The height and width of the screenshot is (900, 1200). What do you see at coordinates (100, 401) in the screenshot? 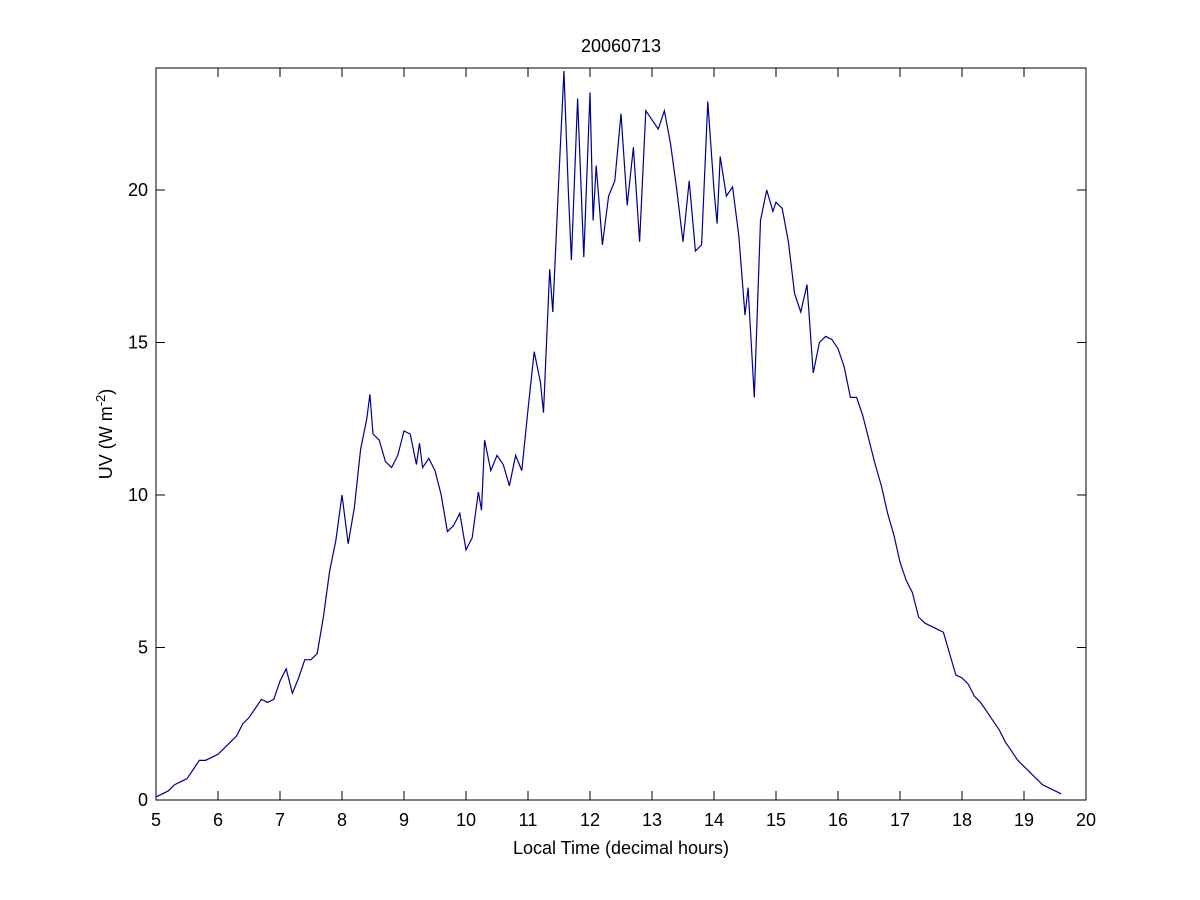
I see `y-label-sup: -2` at bounding box center [100, 401].